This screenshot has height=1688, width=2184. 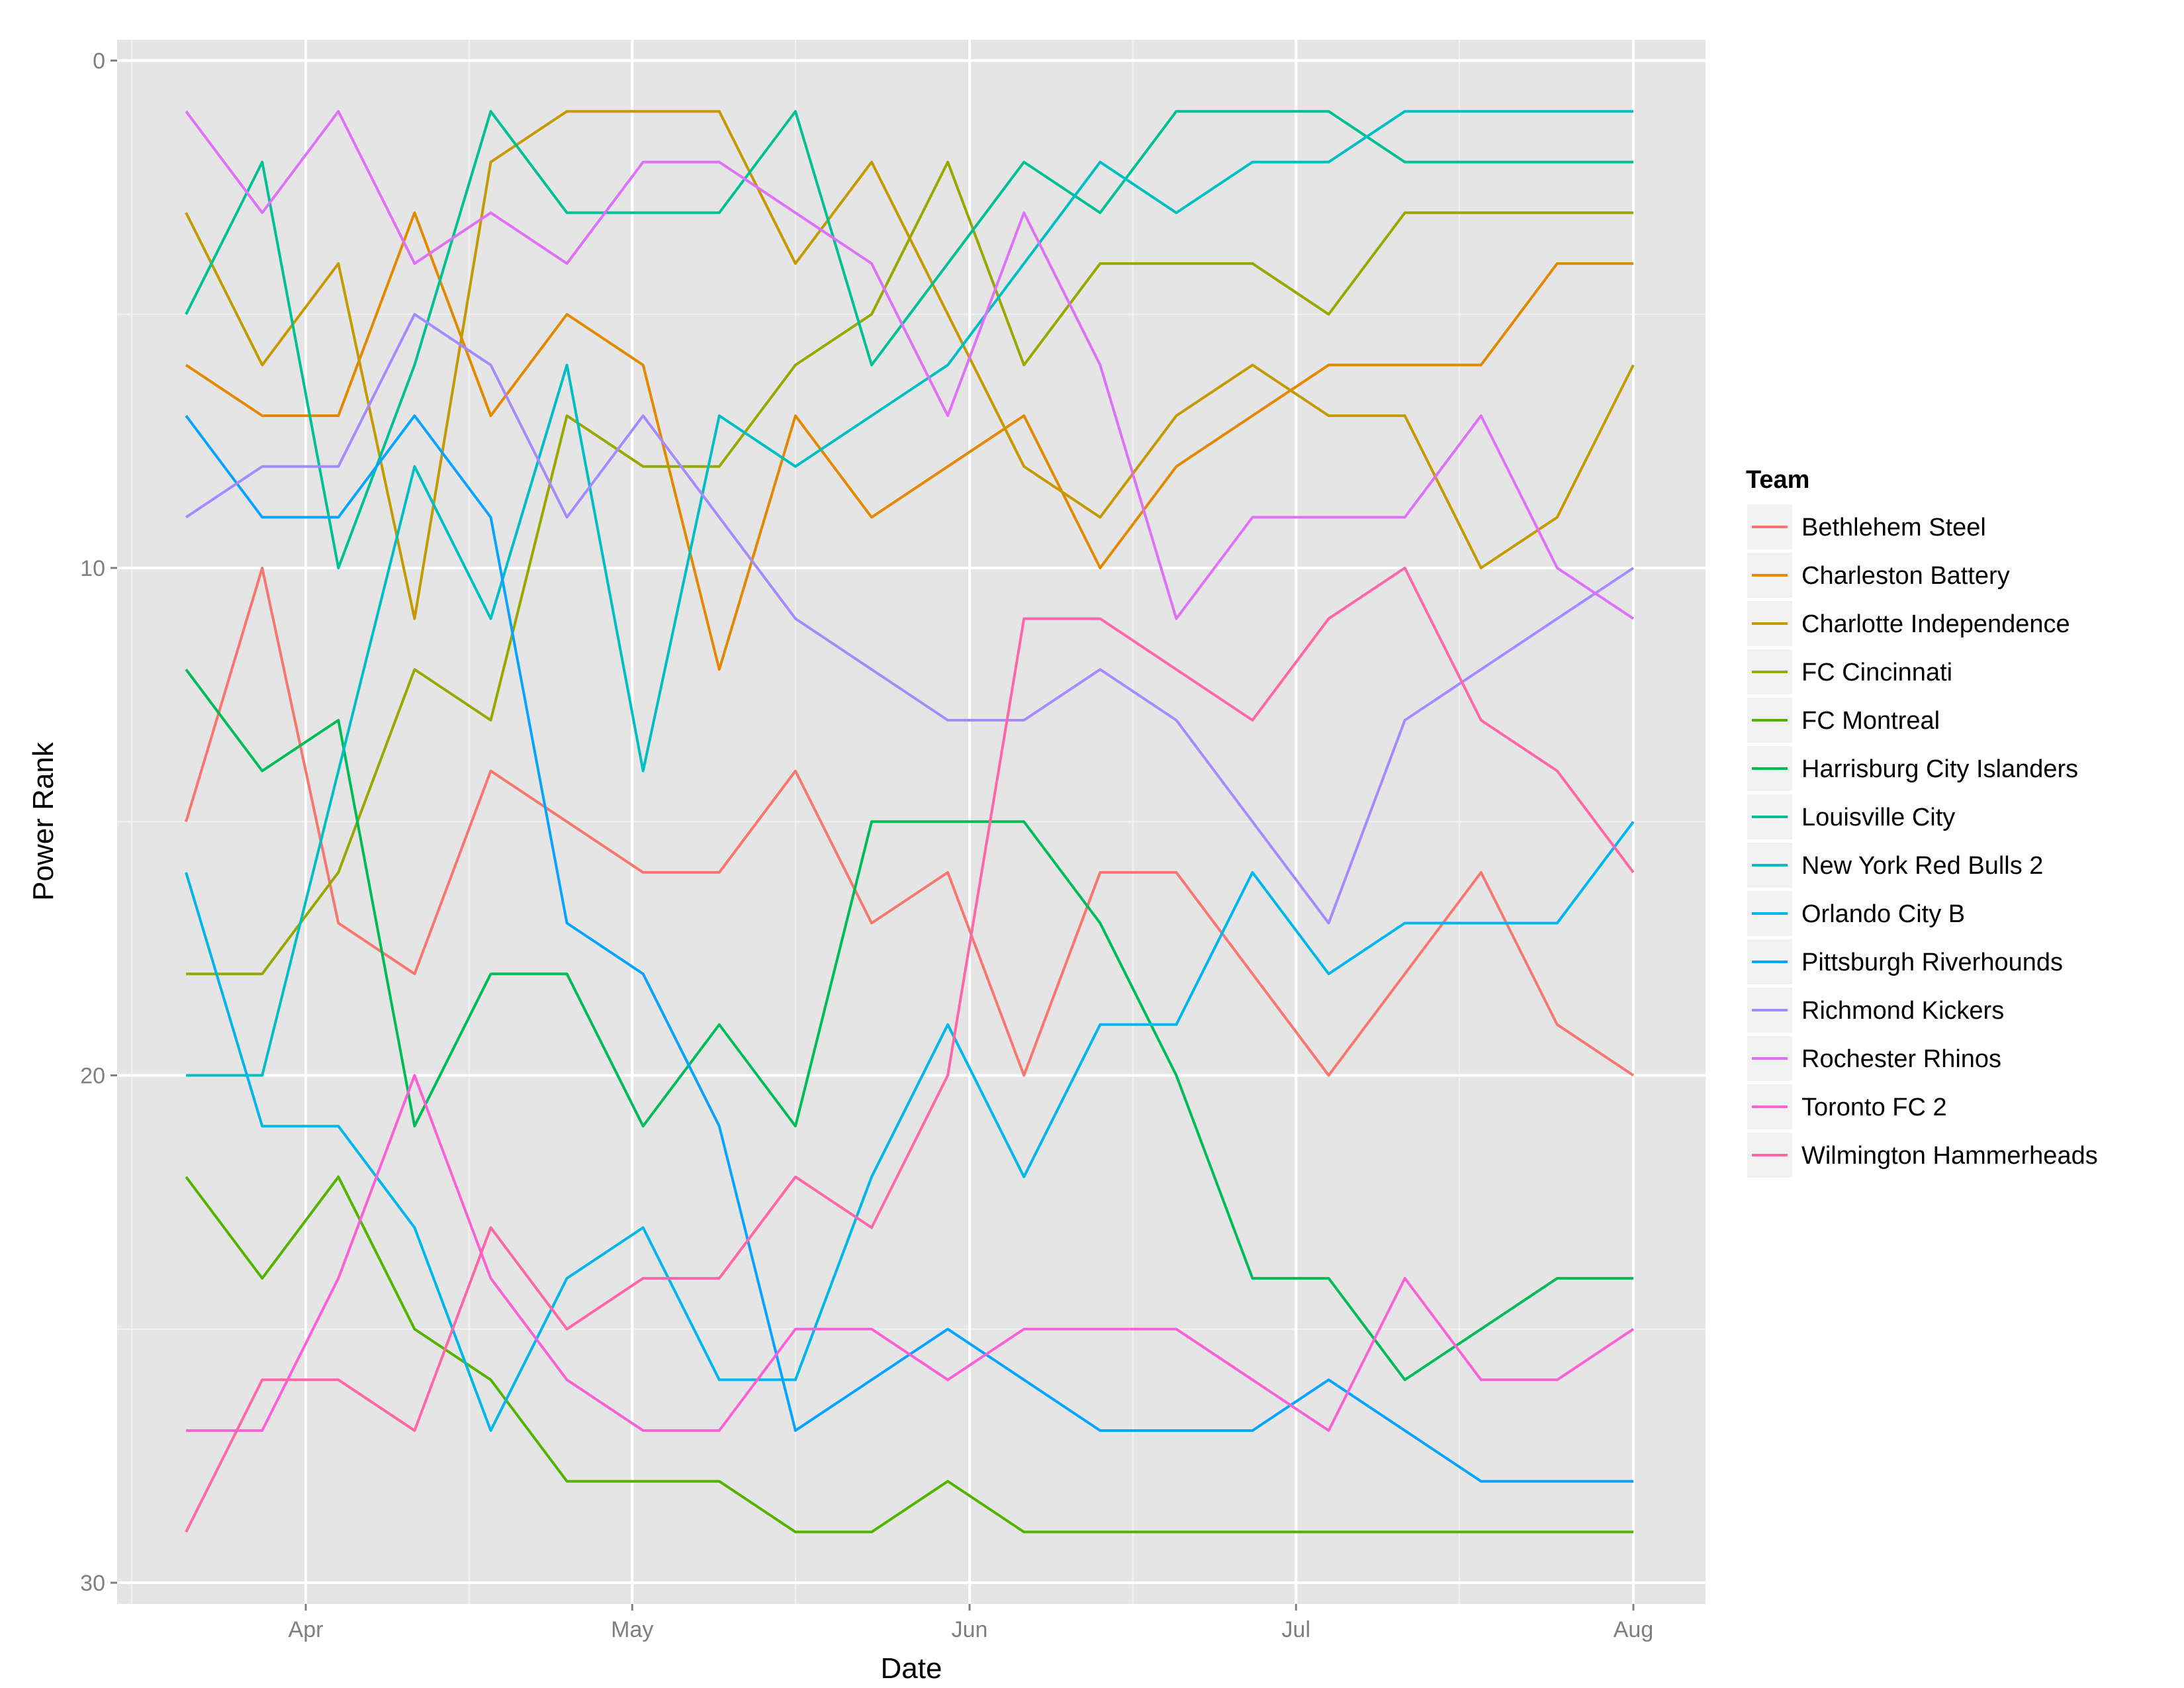 I want to click on legend-item: Bethlehem Steel, so click(x=1866, y=526).